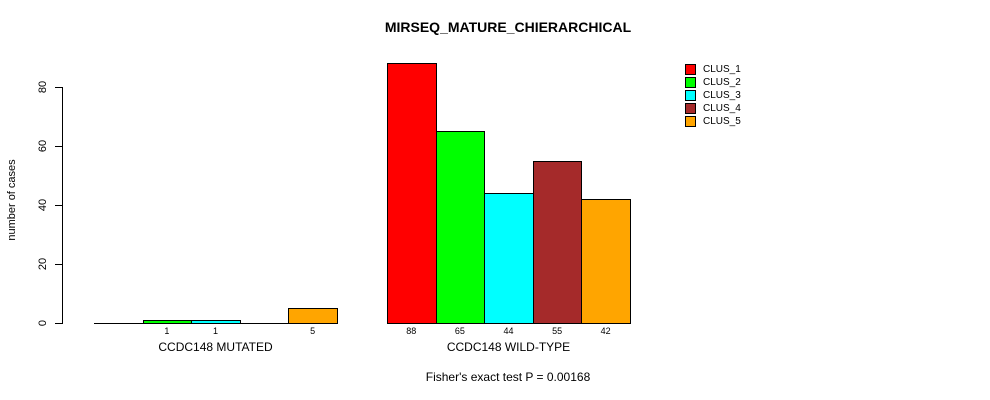 This screenshot has height=400, width=990. I want to click on legend-label: CLUS_5, so click(722, 121).